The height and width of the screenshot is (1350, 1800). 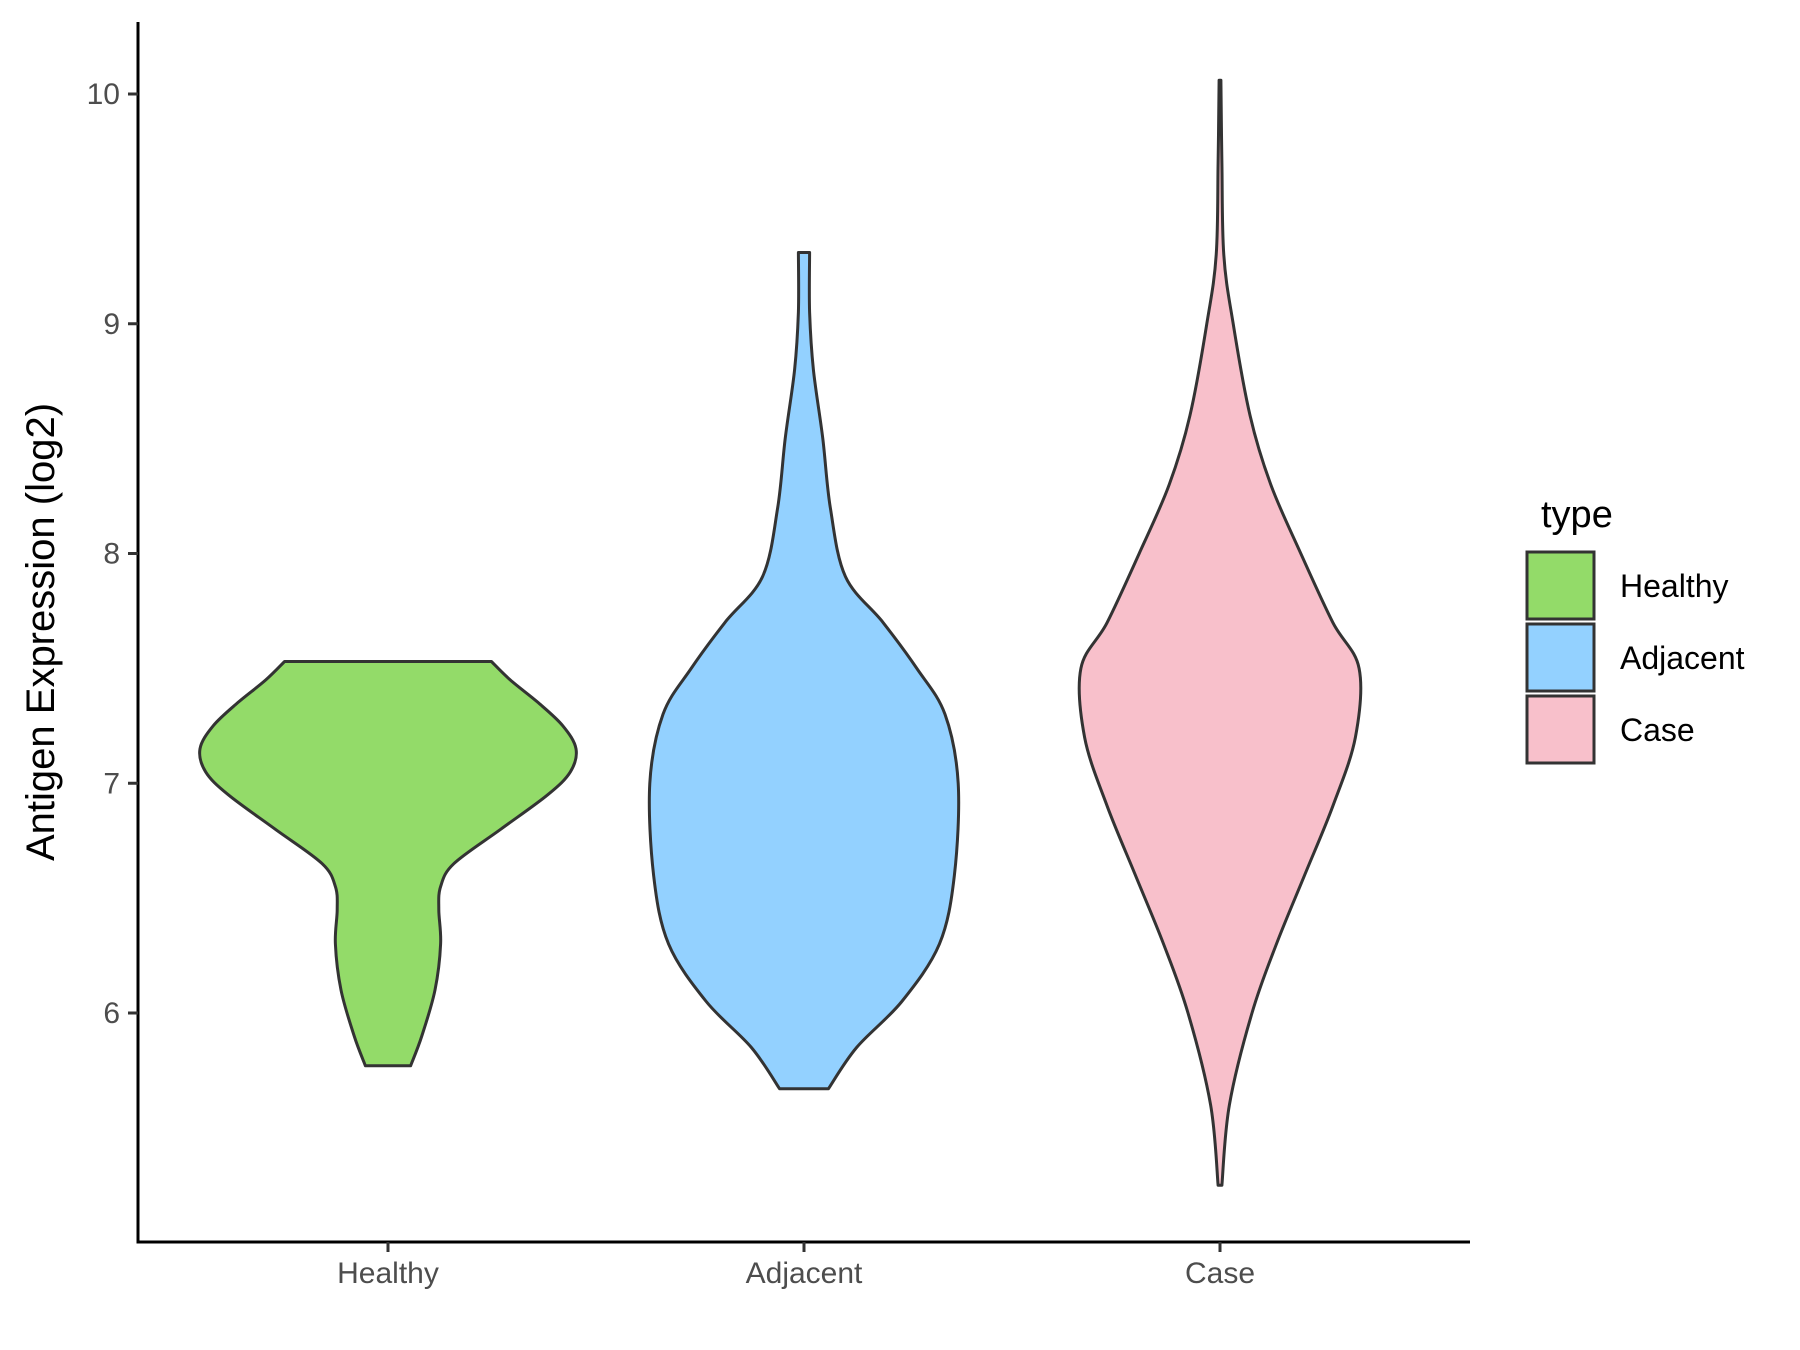 What do you see at coordinates (1560, 585) in the screenshot?
I see `legend-swatch-healthy` at bounding box center [1560, 585].